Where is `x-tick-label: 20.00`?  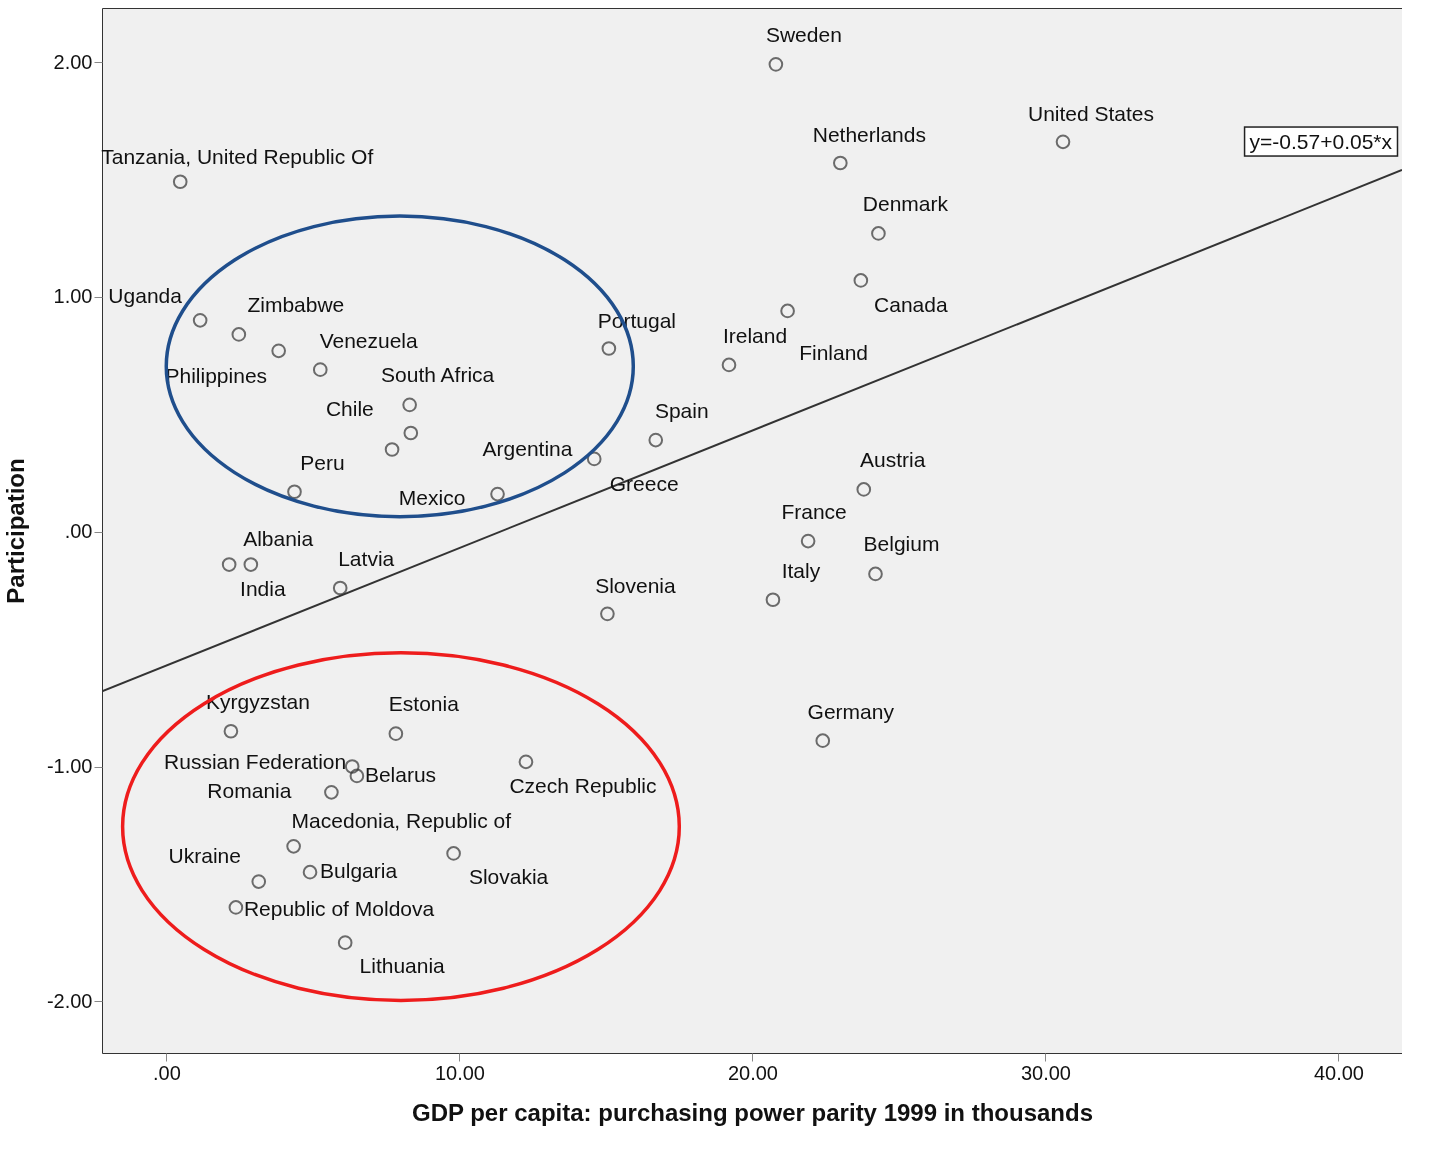
x-tick-label: 20.00 is located at coordinates (752, 1072).